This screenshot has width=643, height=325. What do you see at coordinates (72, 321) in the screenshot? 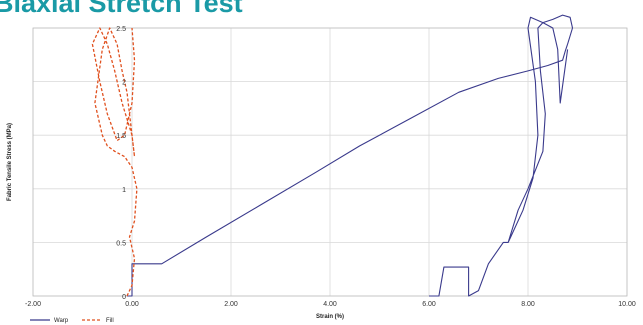
I see `legend: Warp Fill` at bounding box center [72, 321].